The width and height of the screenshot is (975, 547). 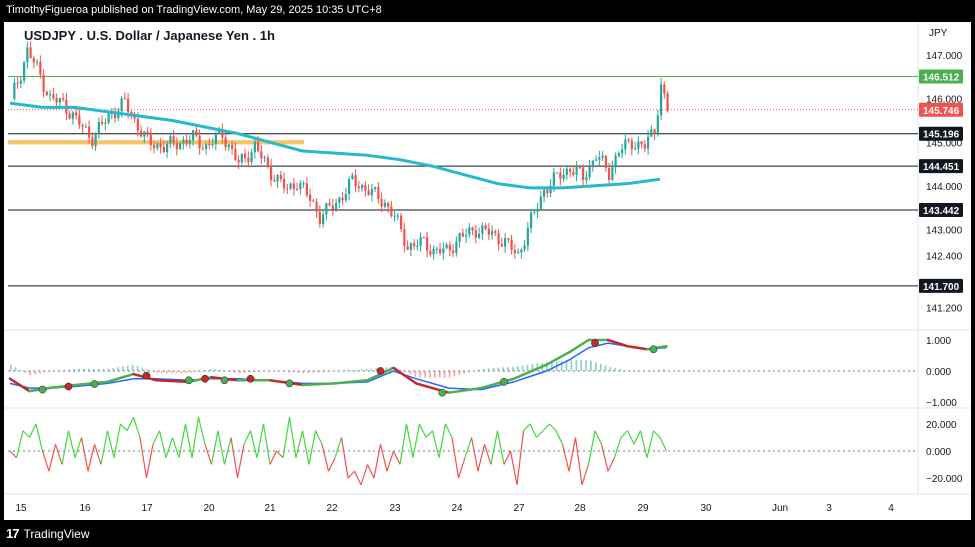 I want to click on tradingview-brand: TradingView, so click(x=56, y=533).